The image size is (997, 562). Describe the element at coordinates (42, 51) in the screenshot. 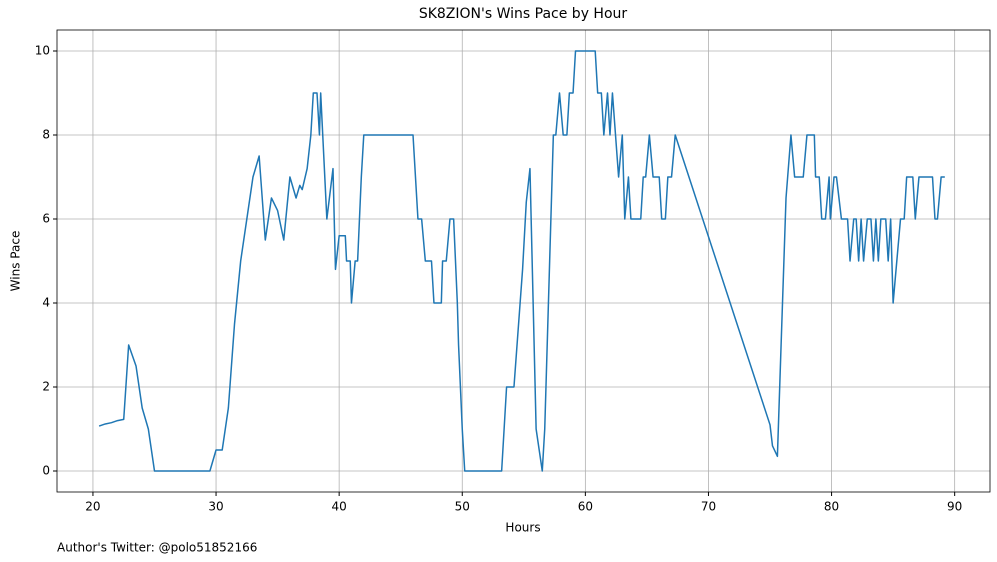

I see `y-tick-label: 10` at that location.